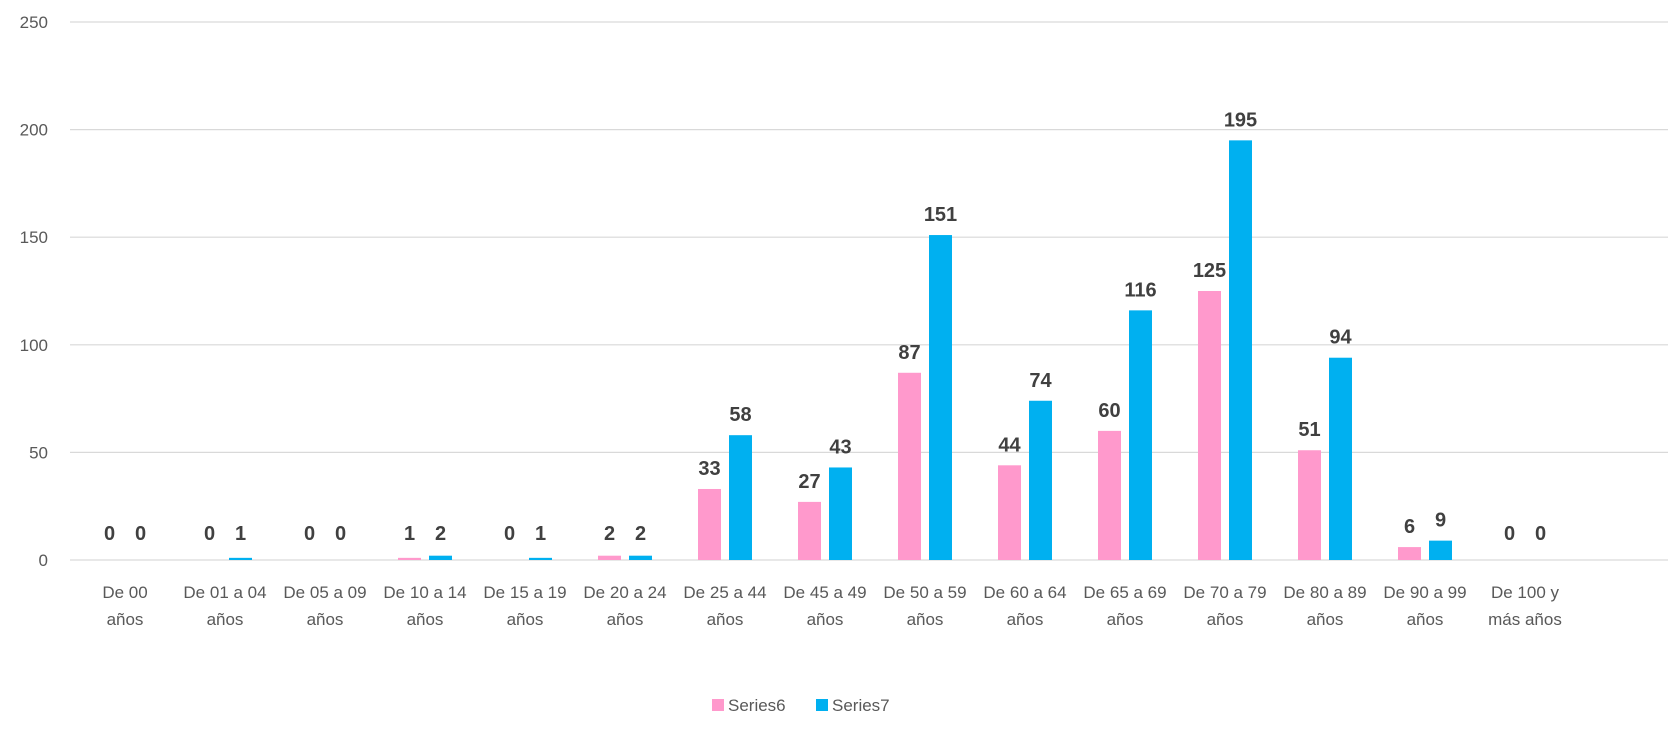 This screenshot has height=734, width=1670. Describe the element at coordinates (940, 215) in the screenshot. I see `data-label-series7-8: 151` at that location.